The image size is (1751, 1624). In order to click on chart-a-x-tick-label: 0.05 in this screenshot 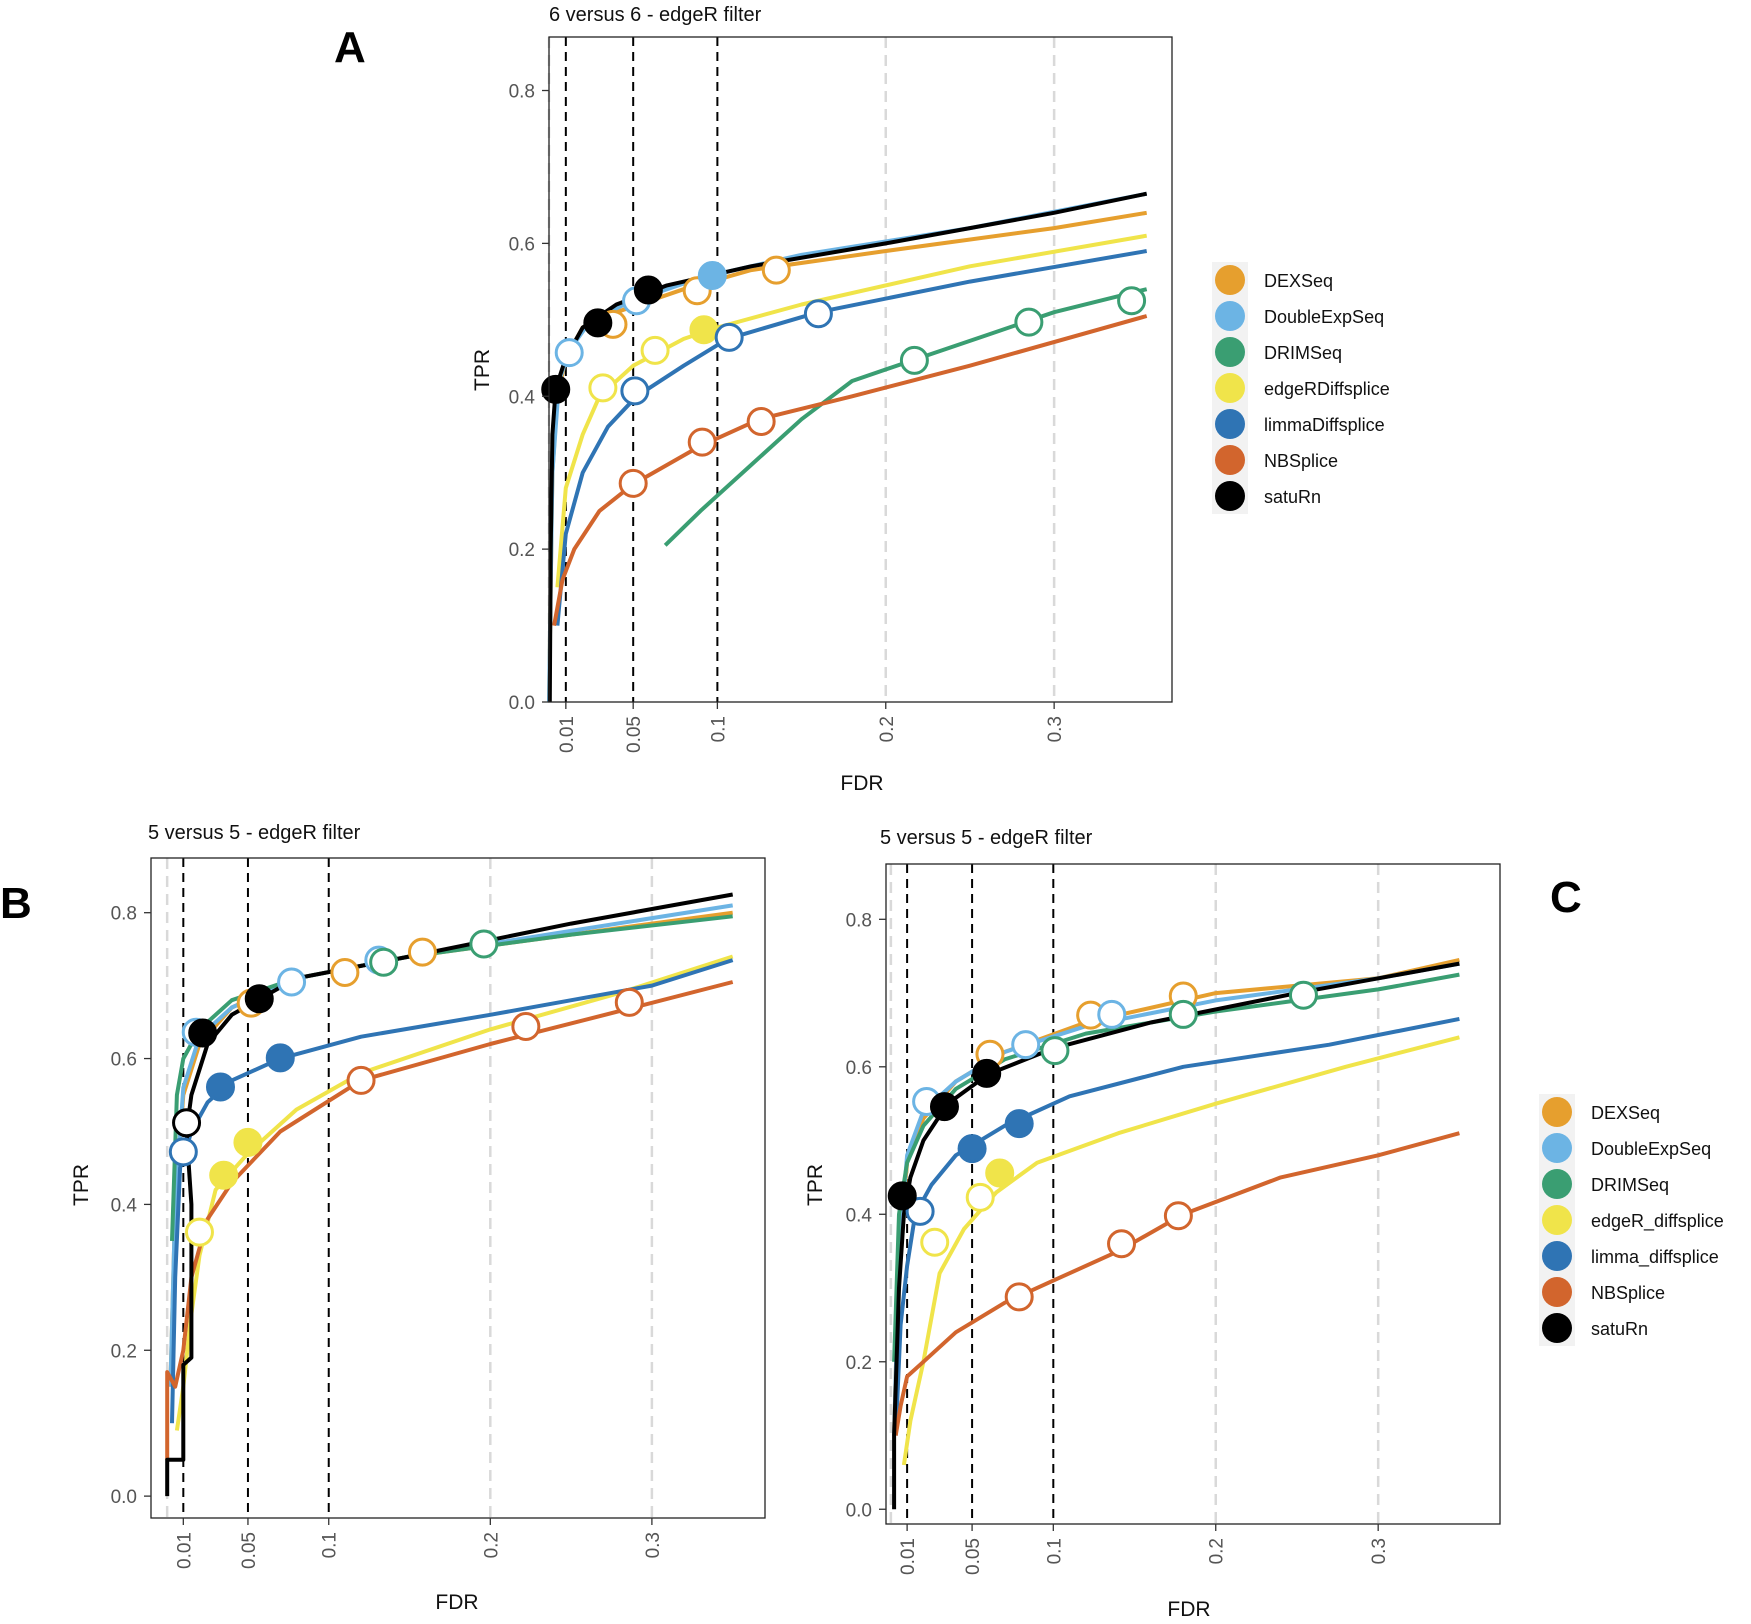, I will do `click(634, 734)`.